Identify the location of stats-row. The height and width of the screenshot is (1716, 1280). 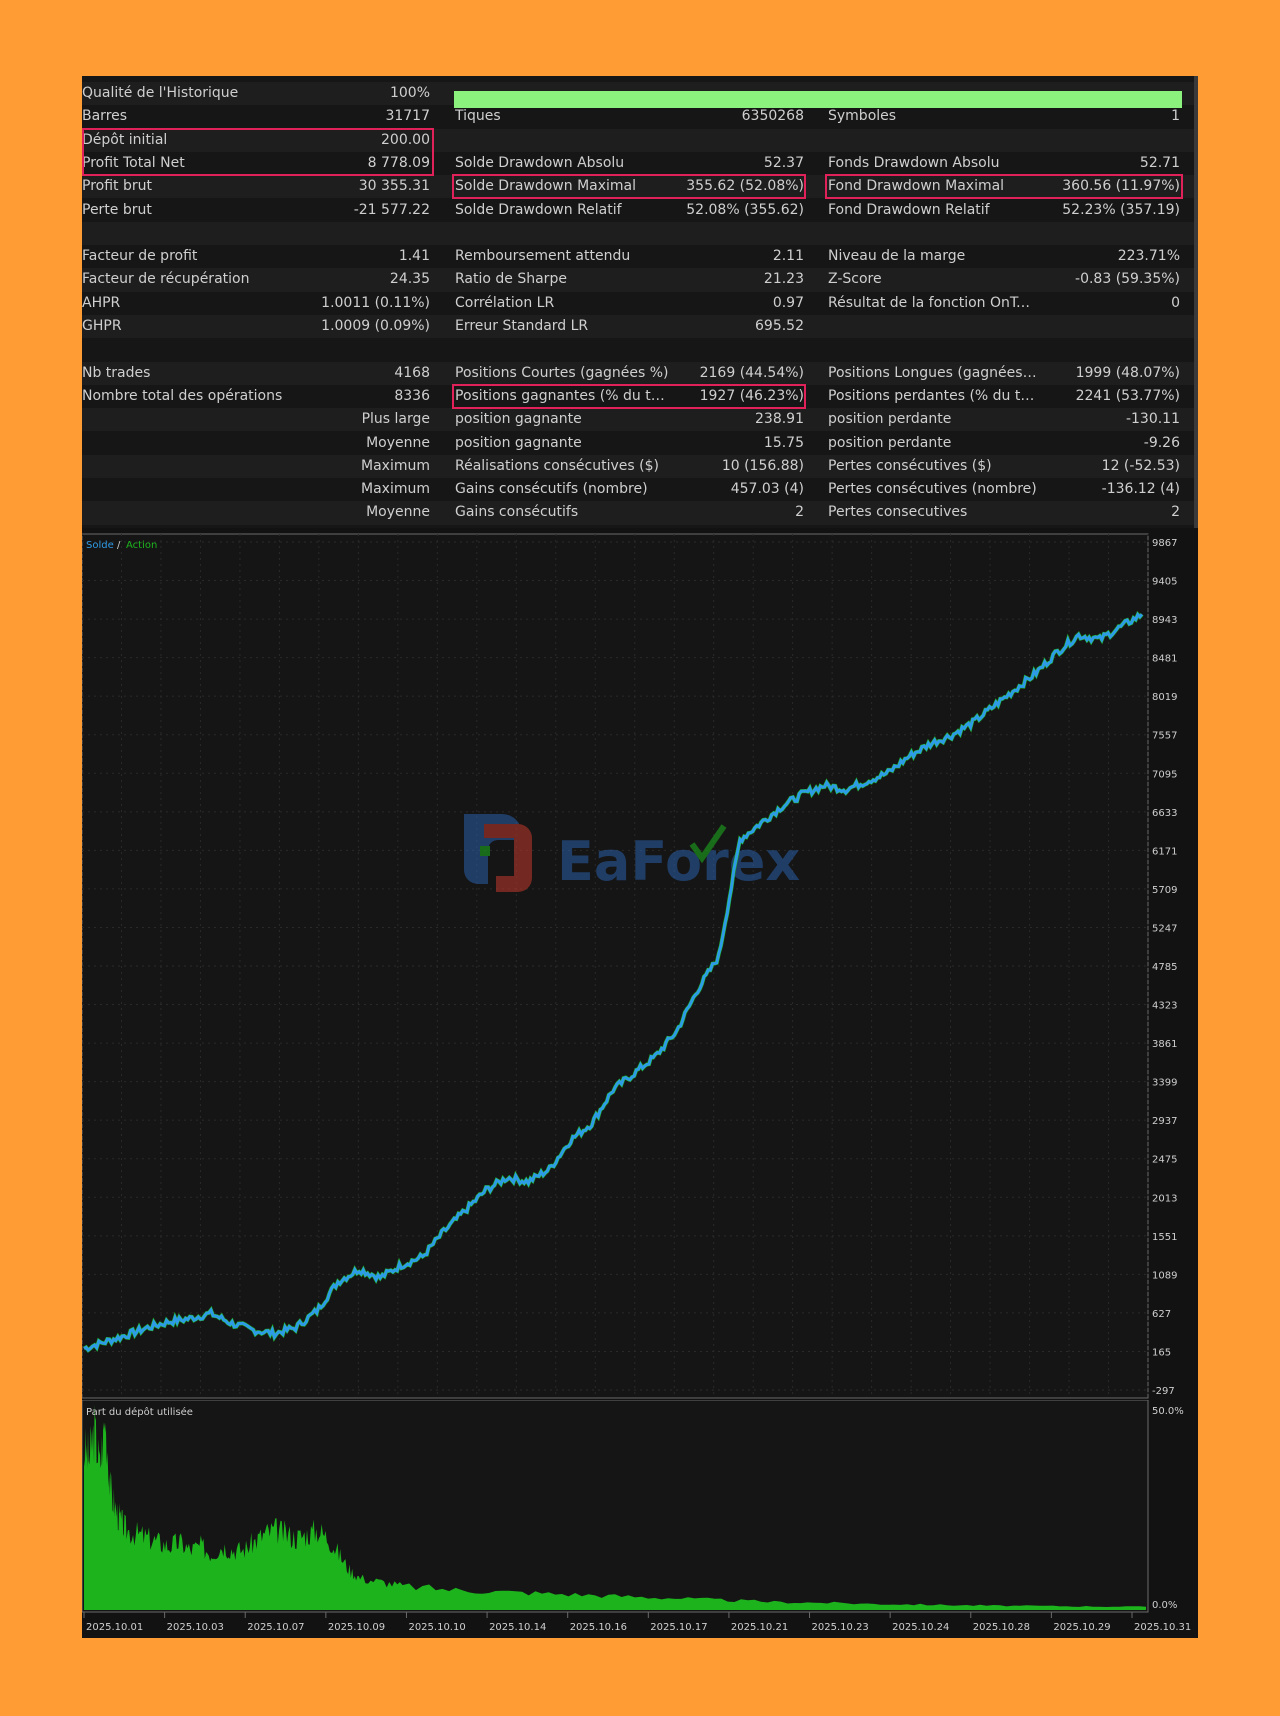
(640, 233).